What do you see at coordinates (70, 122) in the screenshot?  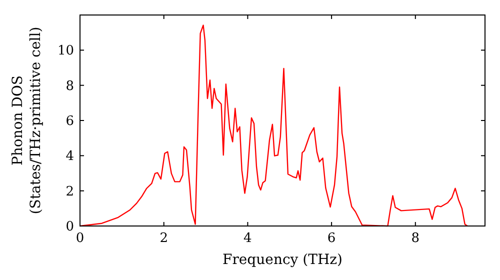 I see `y-tick-label: 6` at bounding box center [70, 122].